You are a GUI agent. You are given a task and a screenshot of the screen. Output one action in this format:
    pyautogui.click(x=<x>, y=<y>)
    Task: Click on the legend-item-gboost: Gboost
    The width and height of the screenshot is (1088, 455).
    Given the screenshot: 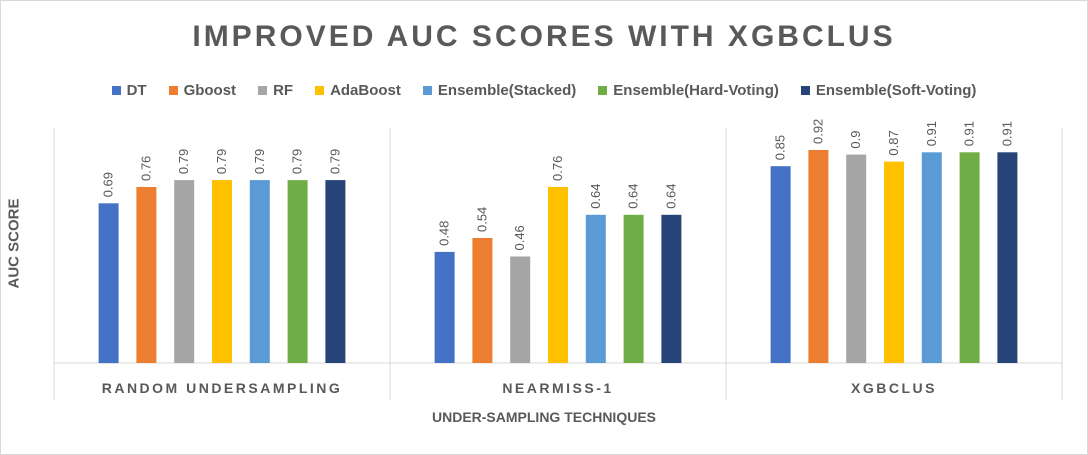 What is the action you would take?
    pyautogui.click(x=202, y=90)
    